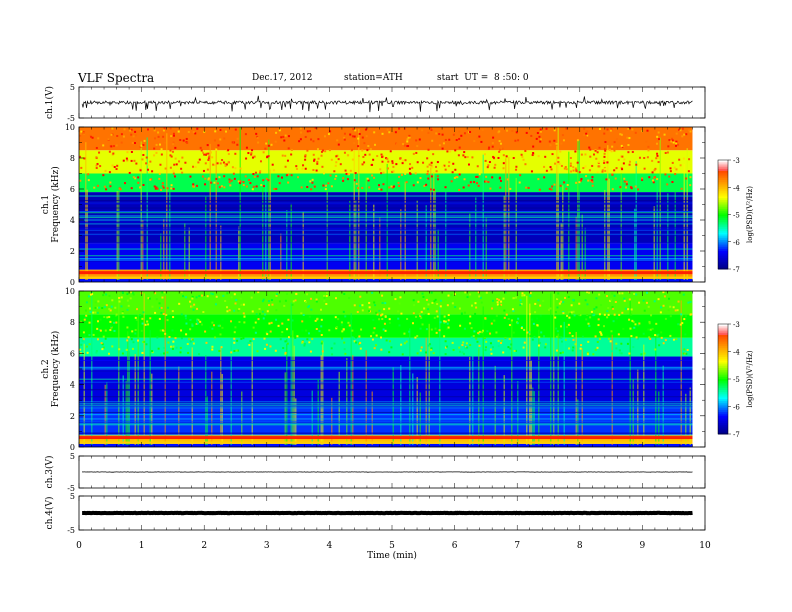 The height and width of the screenshot is (612, 792). Describe the element at coordinates (72, 251) in the screenshot. I see `y-tick-label: 2` at that location.